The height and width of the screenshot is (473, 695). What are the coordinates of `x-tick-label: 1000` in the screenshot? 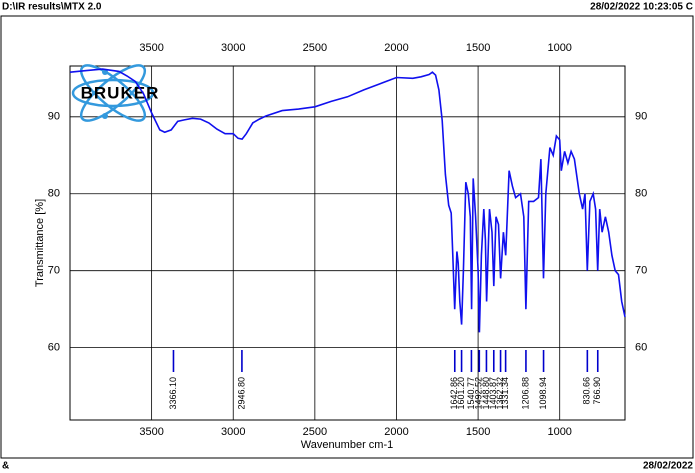 It's located at (559, 432).